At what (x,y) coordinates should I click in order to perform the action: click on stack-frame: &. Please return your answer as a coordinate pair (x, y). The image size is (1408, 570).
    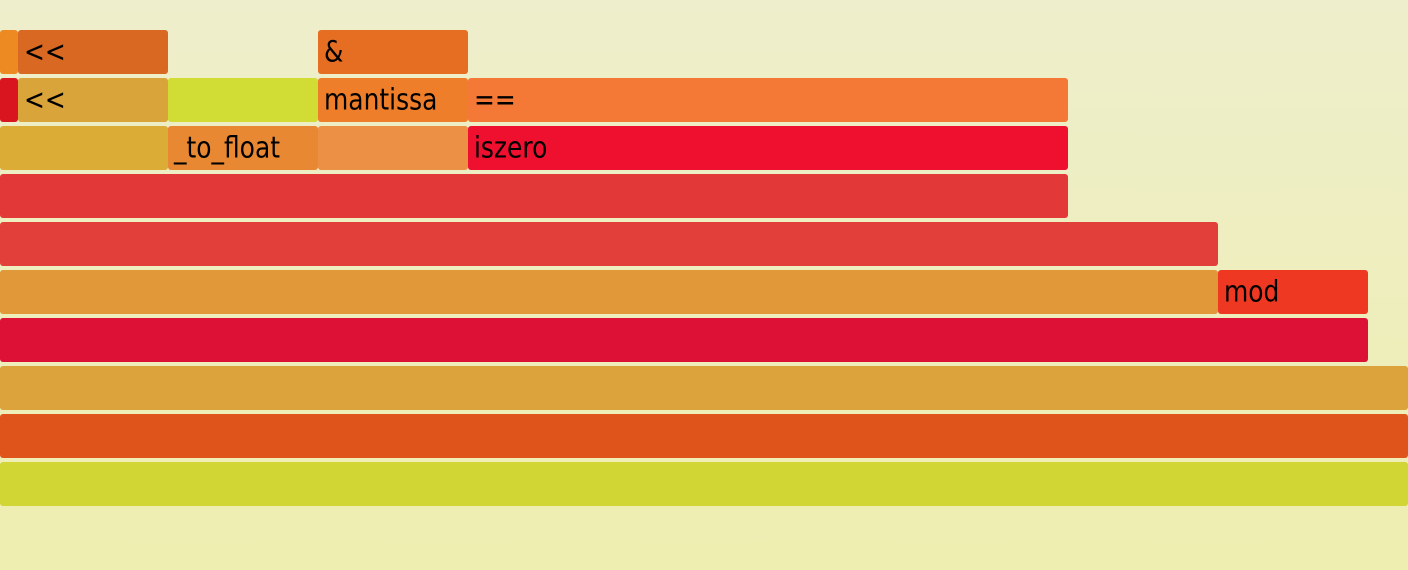
    Looking at the image, I should click on (393, 52).